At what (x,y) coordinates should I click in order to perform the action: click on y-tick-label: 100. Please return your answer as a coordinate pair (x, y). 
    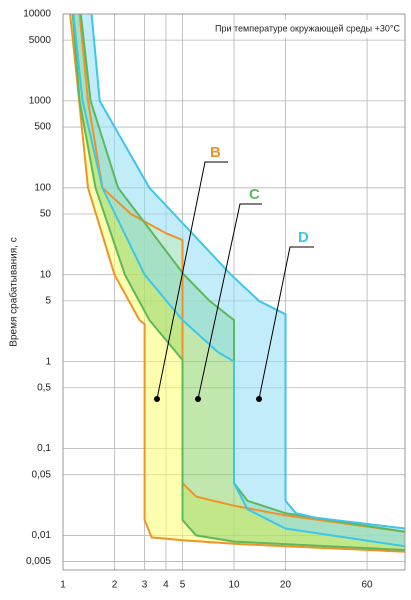
    Looking at the image, I should click on (42, 187).